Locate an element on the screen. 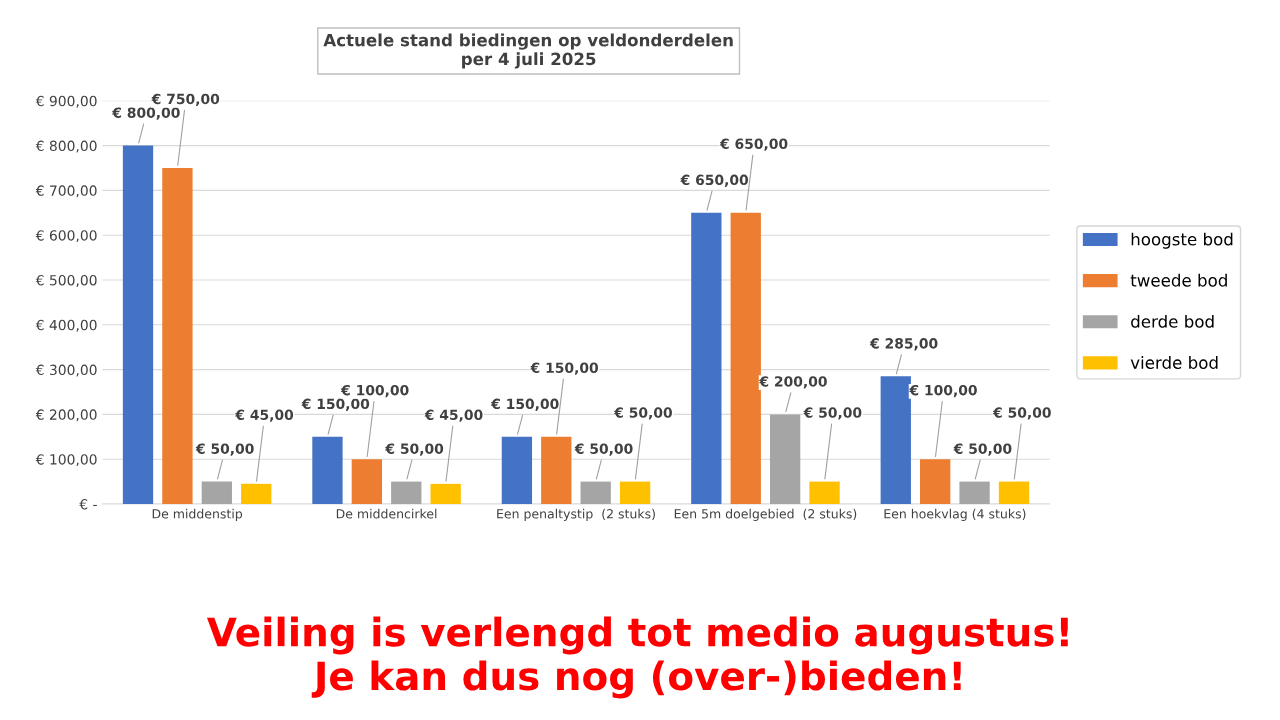 Image resolution: width=1280 pixels, height=720 pixels. x-tick-label: De middencirkel is located at coordinates (386, 513).